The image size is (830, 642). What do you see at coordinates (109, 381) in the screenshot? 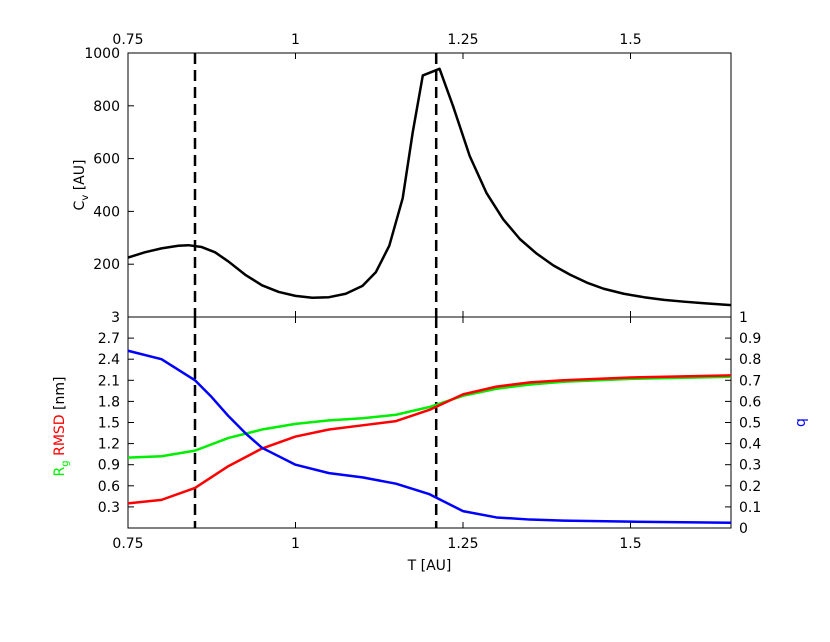
I see `y-tick-label: 2.1` at bounding box center [109, 381].